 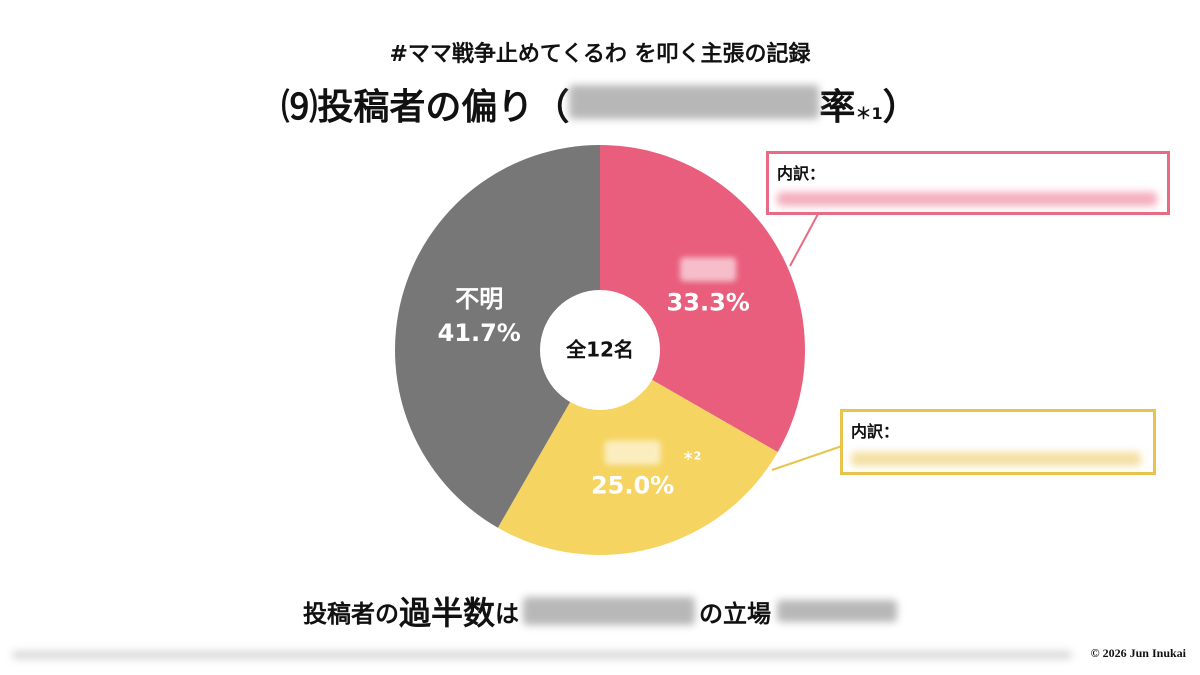 What do you see at coordinates (425, 107) in the screenshot?
I see `subtitle-text: ⑼投稿者の偏り（` at bounding box center [425, 107].